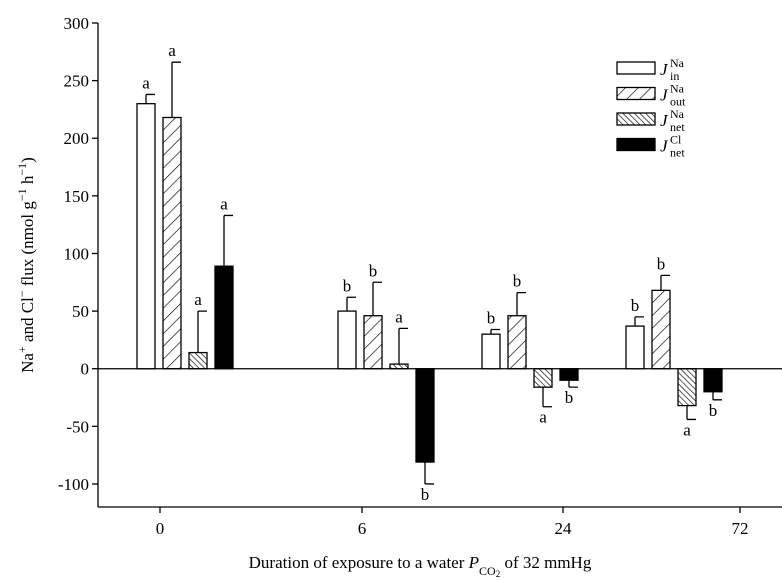  Describe the element at coordinates (27, 363) in the screenshot. I see `y-axis-label-part: Na` at that location.